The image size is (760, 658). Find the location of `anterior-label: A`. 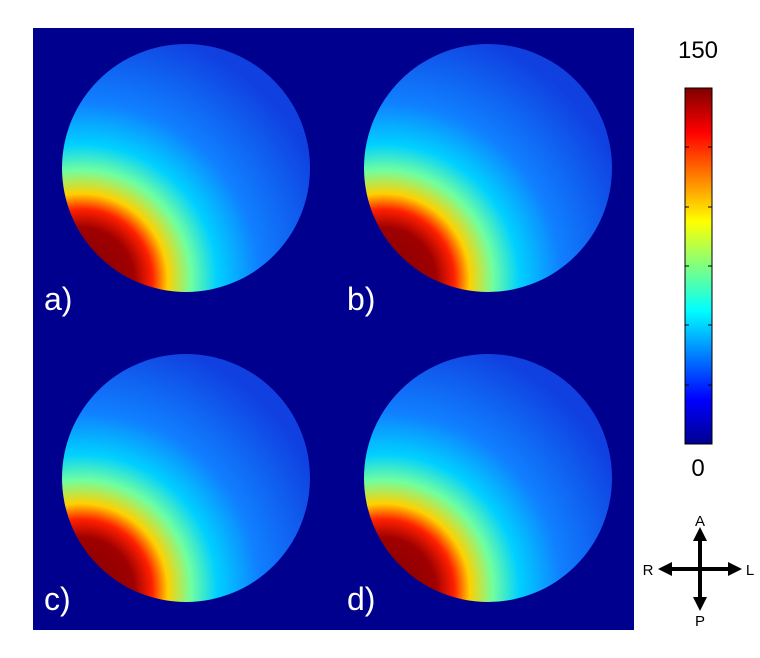

anterior-label: A is located at coordinates (700, 521).